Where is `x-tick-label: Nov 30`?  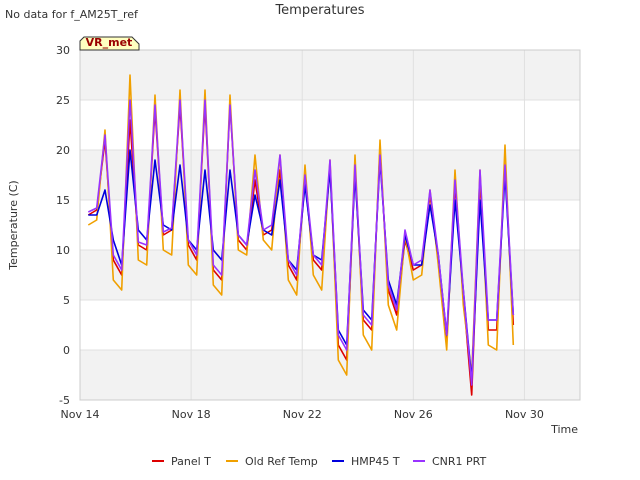
x-tick-label: Nov 30 is located at coordinates (524, 414).